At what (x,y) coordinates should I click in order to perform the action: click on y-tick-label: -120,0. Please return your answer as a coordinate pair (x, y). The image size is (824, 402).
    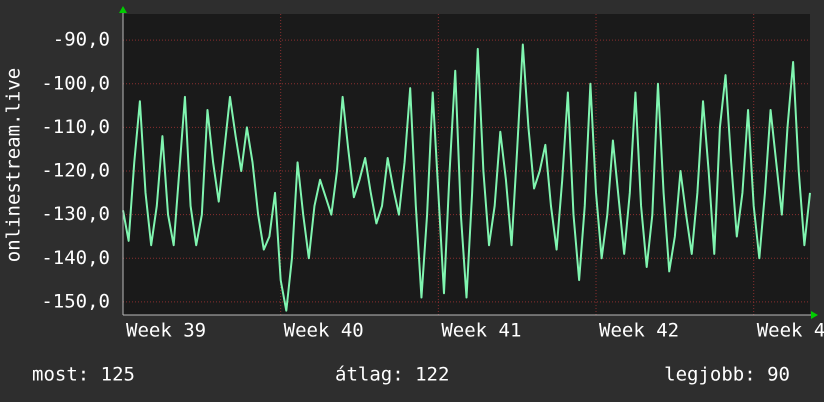
    Looking at the image, I should click on (75, 171).